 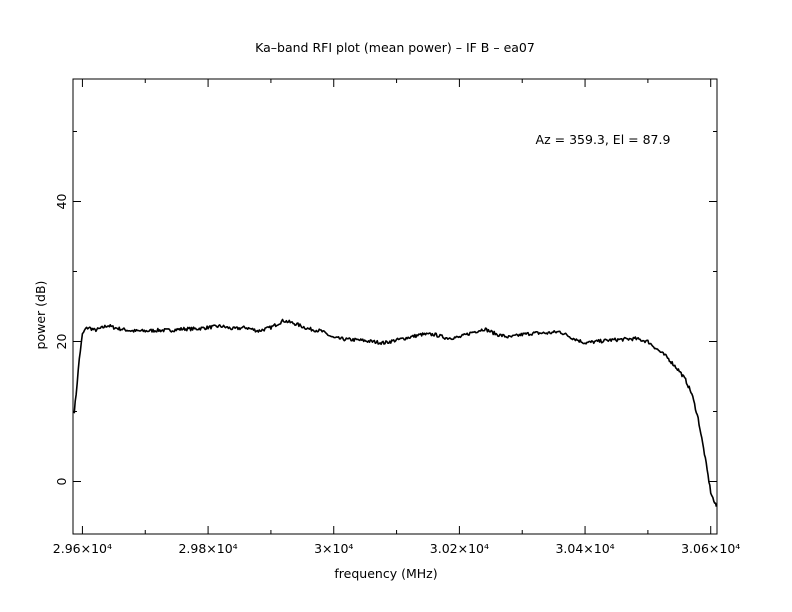 I want to click on x-tick-label: 3.02×10⁴, so click(x=459, y=548).